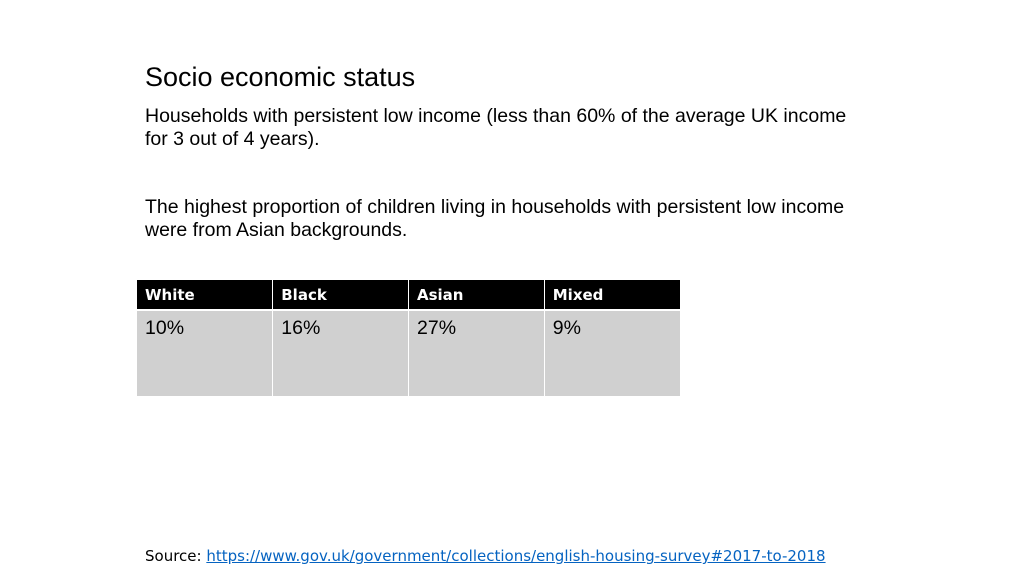 The image size is (1024, 576). What do you see at coordinates (205, 353) in the screenshot?
I see `value-white: 10%` at bounding box center [205, 353].